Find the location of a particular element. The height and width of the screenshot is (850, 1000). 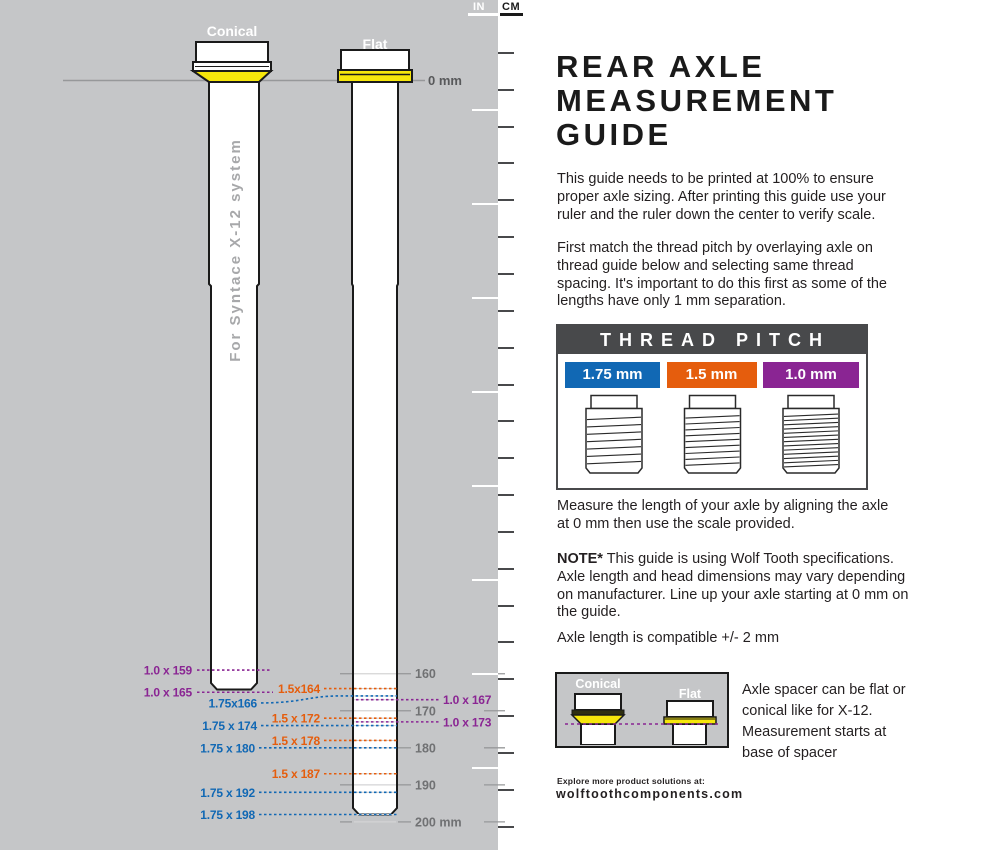

axle-side-text: For Syntace X-12 system is located at coordinates (235, 250).